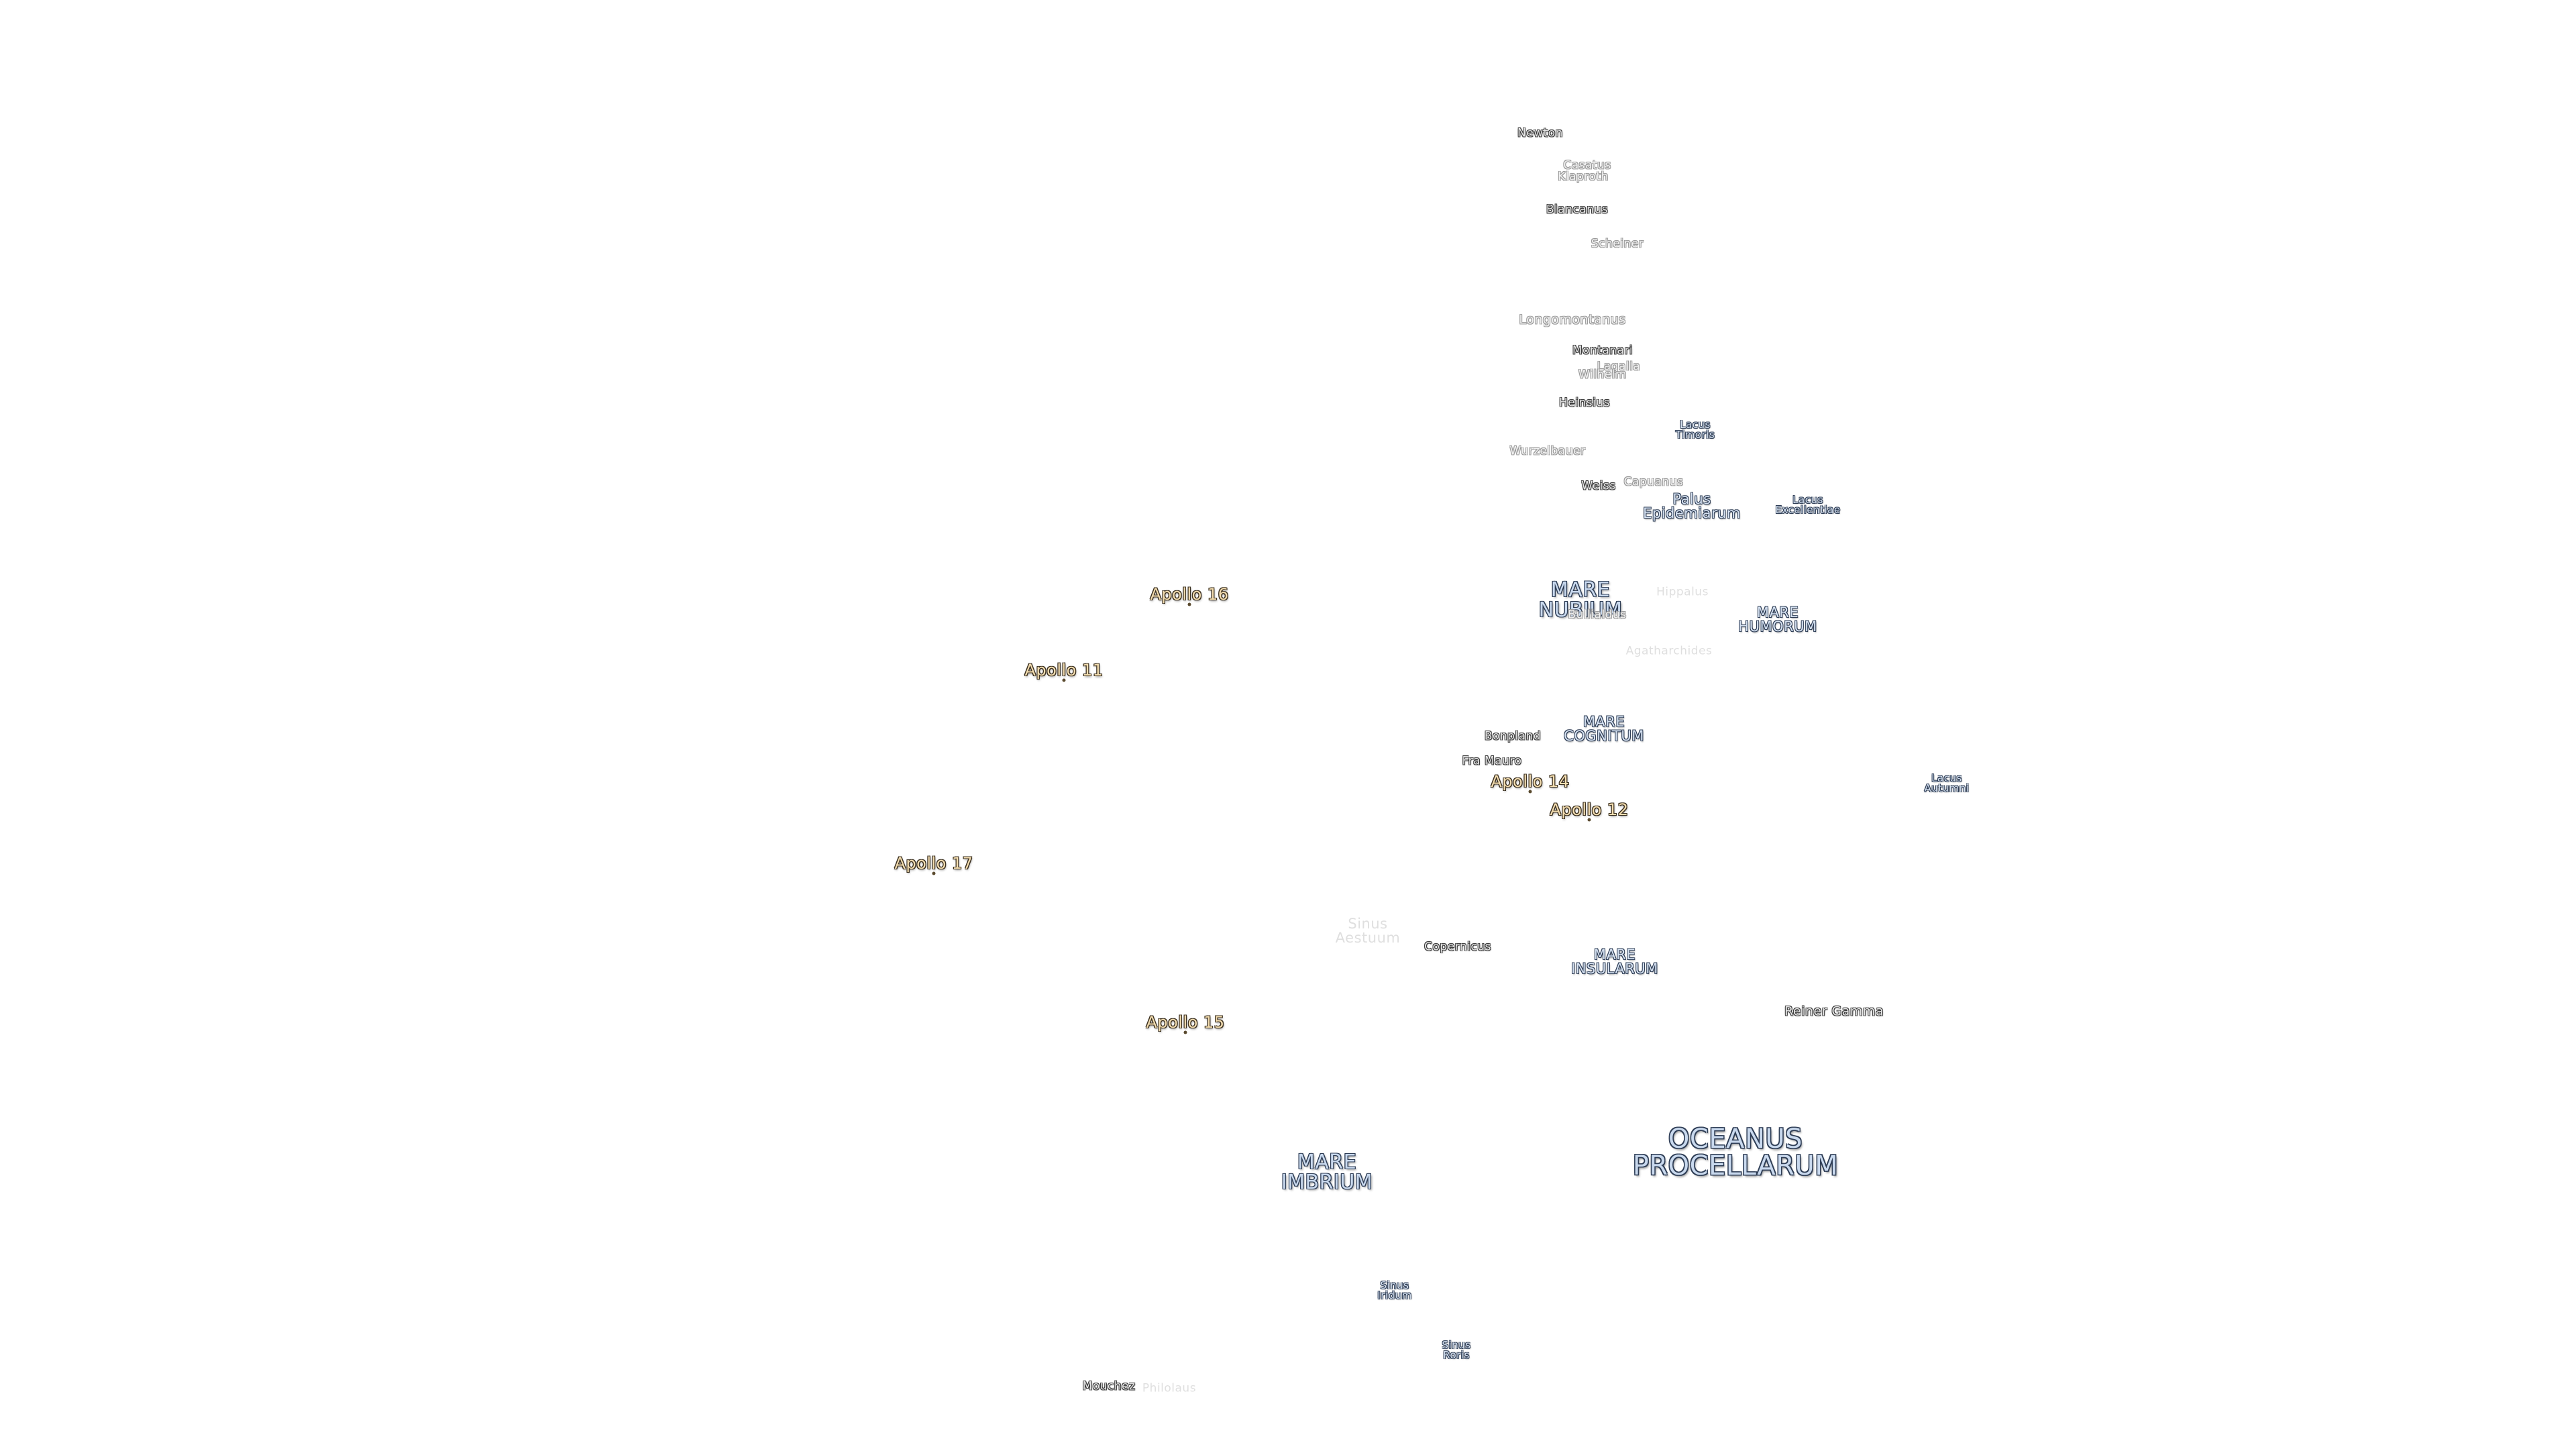 The width and height of the screenshot is (2576, 1449). Describe the element at coordinates (1580, 600) in the screenshot. I see `label-mare-nubium: MARE NUBIUM` at that location.